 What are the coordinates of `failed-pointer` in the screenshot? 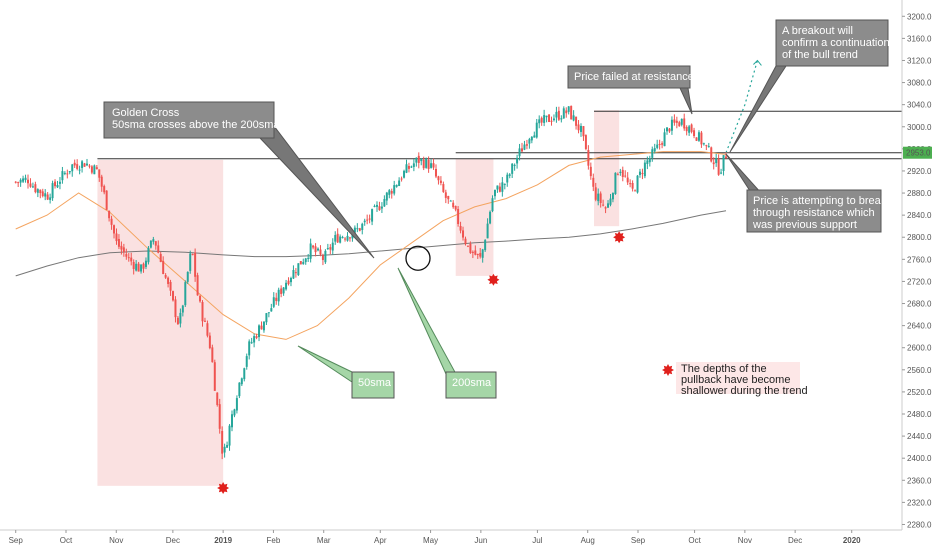 It's located at (686, 101).